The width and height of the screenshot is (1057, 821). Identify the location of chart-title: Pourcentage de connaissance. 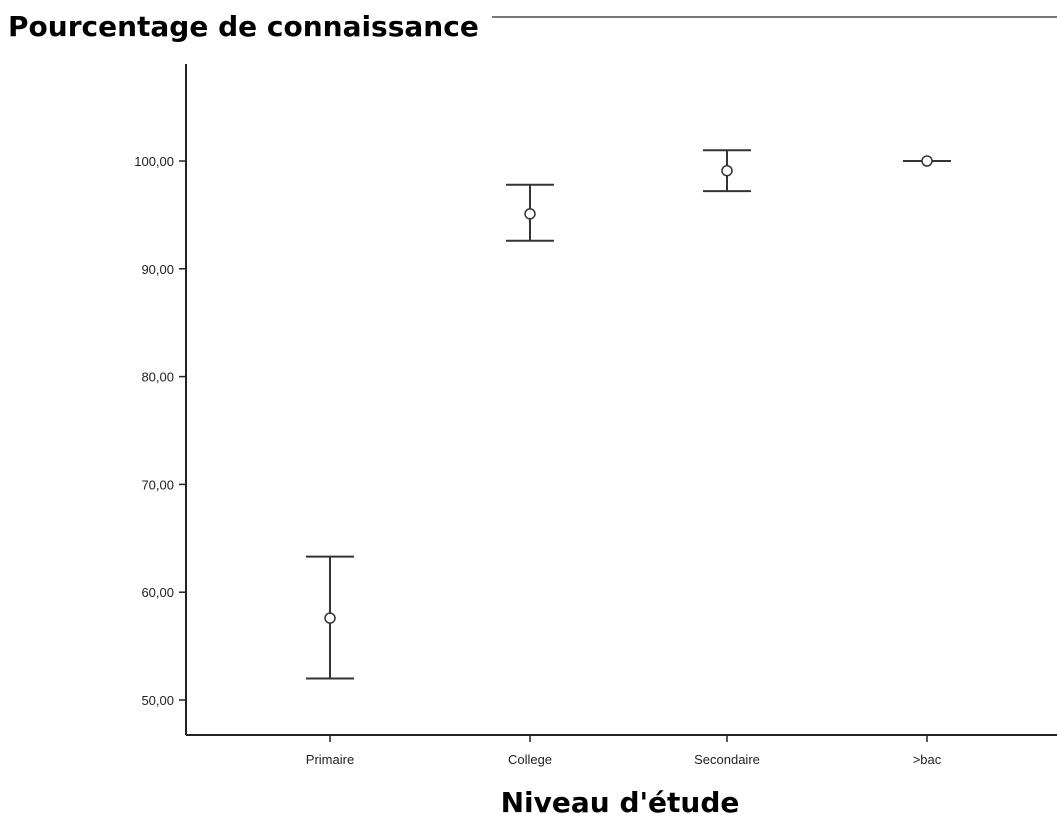
(243, 26).